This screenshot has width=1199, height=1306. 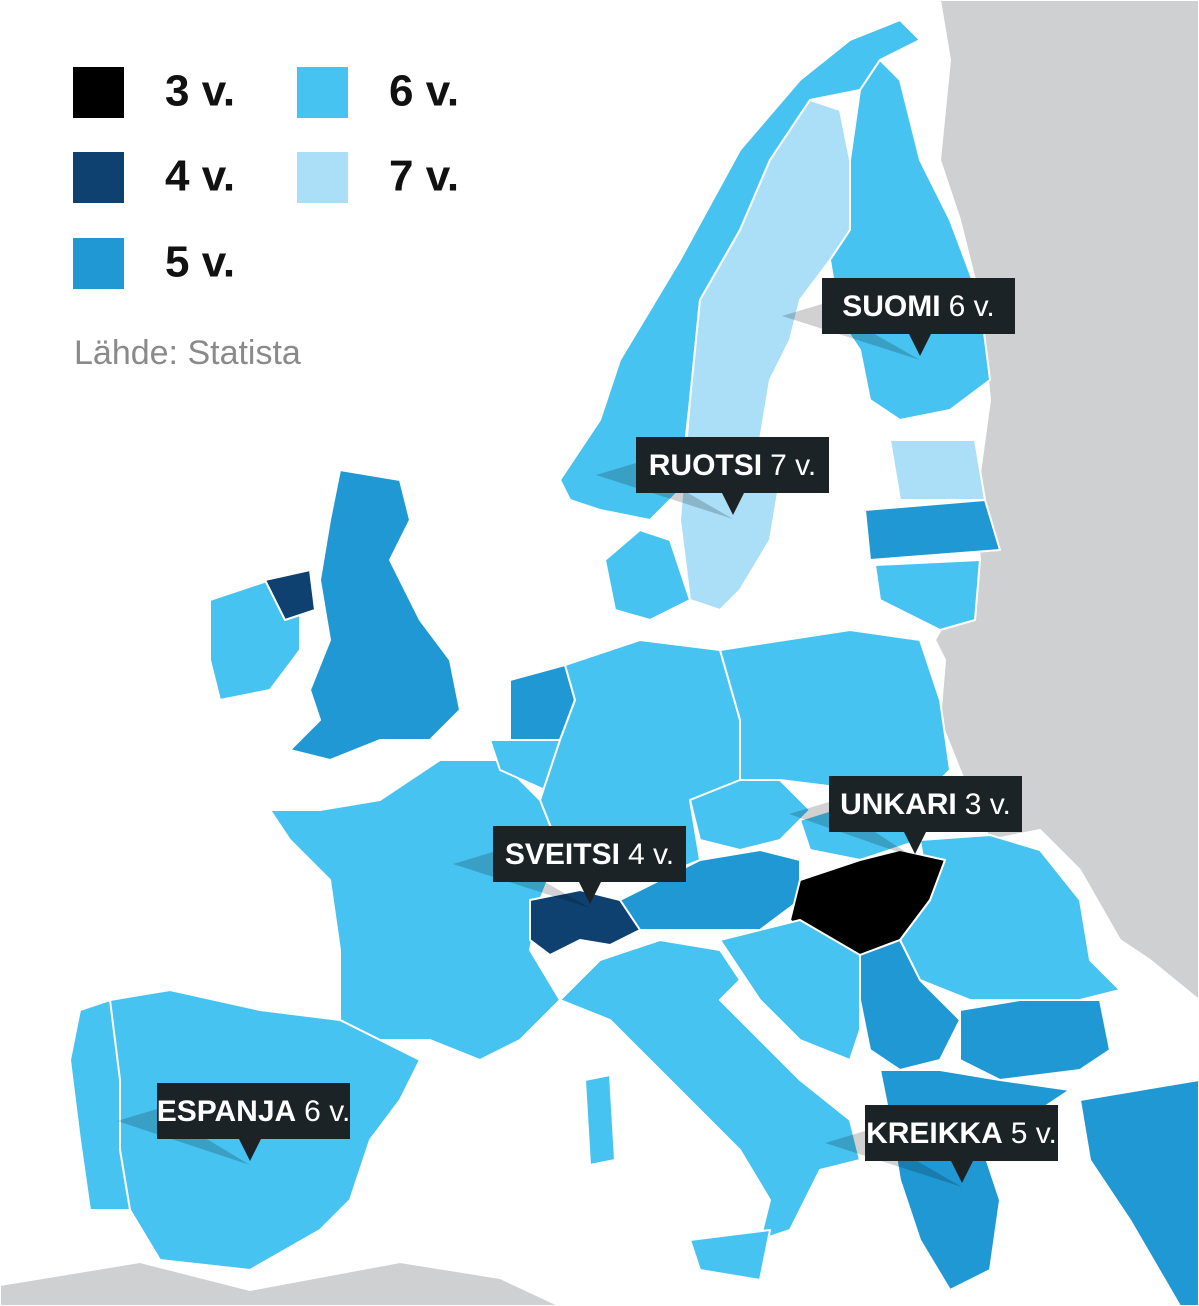 What do you see at coordinates (600, 1120) in the screenshot?
I see `sardinia` at bounding box center [600, 1120].